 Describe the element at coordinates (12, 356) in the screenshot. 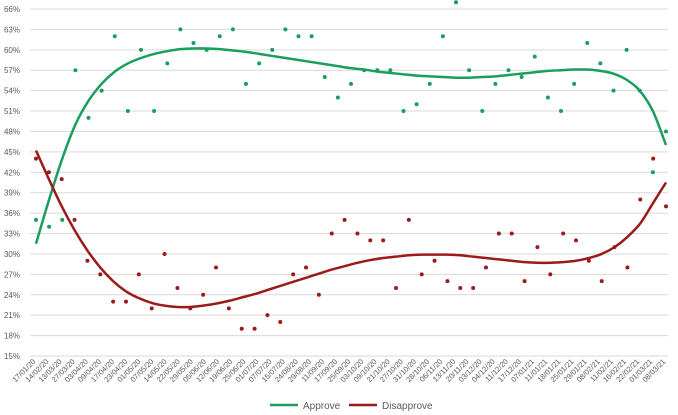

I see `y-tick-label: 15%` at that location.